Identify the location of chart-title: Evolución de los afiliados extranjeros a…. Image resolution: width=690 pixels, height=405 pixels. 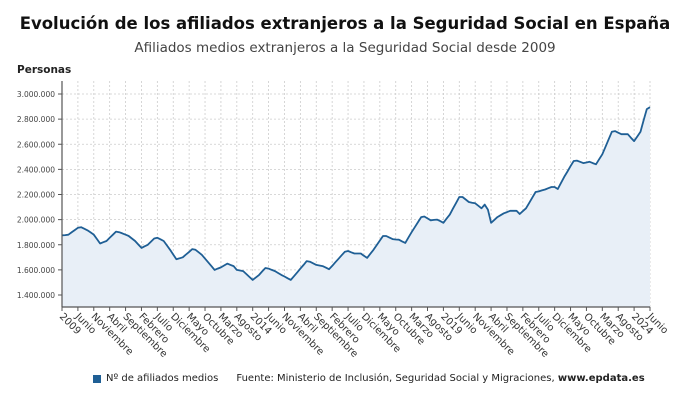
(345, 23).